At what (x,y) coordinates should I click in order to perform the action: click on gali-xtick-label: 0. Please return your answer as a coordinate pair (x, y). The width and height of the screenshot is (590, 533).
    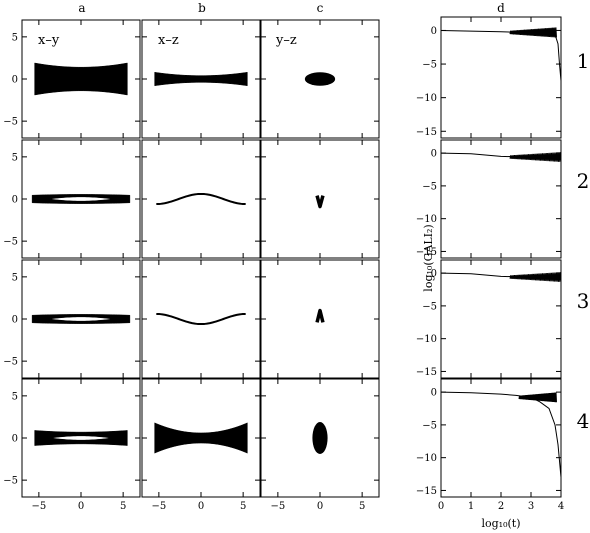
    Looking at the image, I should click on (441, 506).